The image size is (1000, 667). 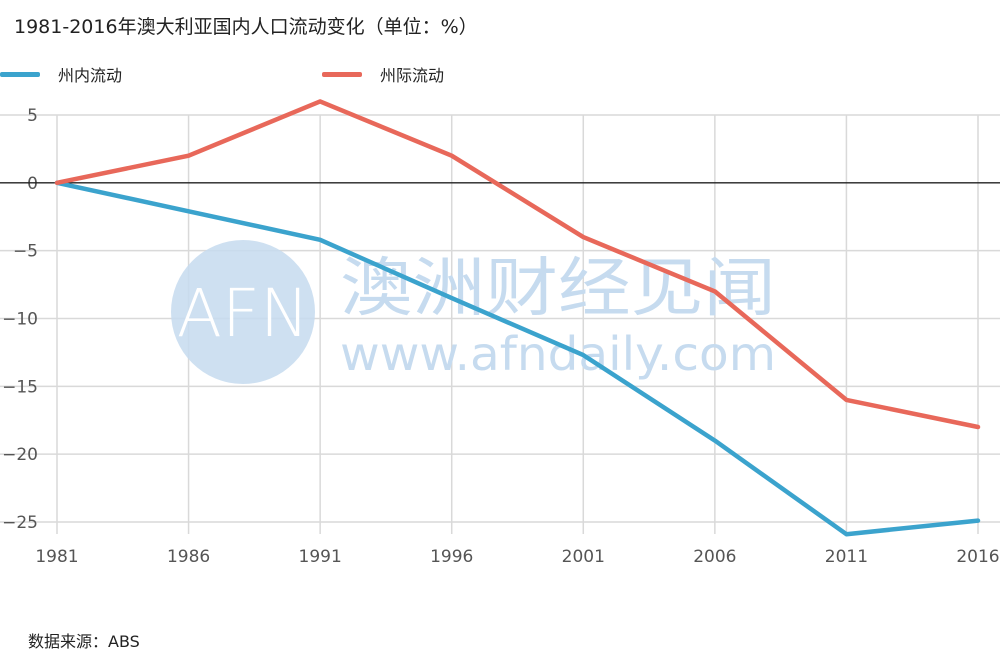 I want to click on source-note: 数据来源：ABS, so click(x=84, y=641).